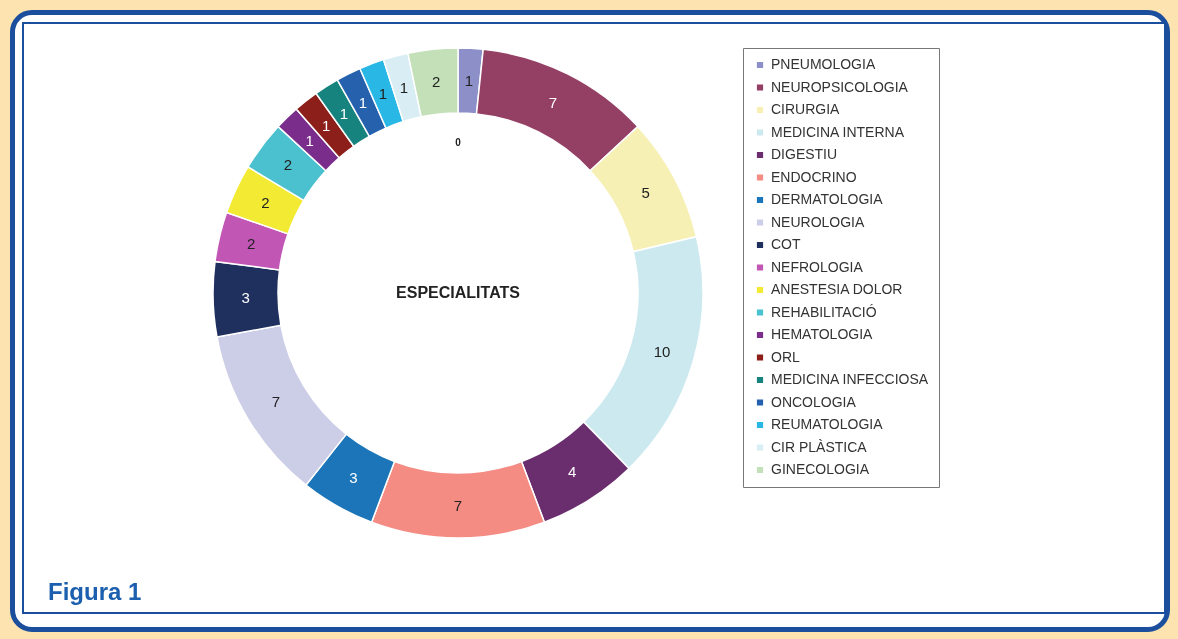 The image size is (1178, 639). Describe the element at coordinates (817, 266) in the screenshot. I see `legend-label: NEFROLOGIA` at that location.